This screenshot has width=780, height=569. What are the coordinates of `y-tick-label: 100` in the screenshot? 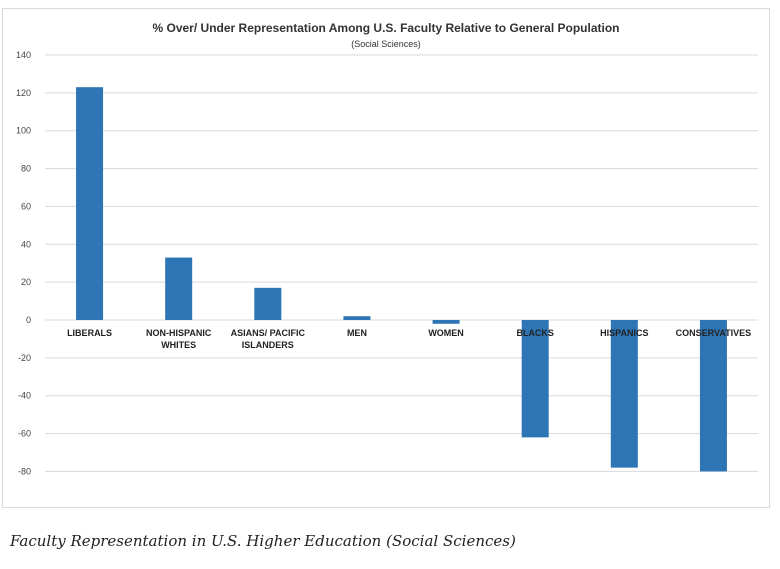 It's located at (23, 131).